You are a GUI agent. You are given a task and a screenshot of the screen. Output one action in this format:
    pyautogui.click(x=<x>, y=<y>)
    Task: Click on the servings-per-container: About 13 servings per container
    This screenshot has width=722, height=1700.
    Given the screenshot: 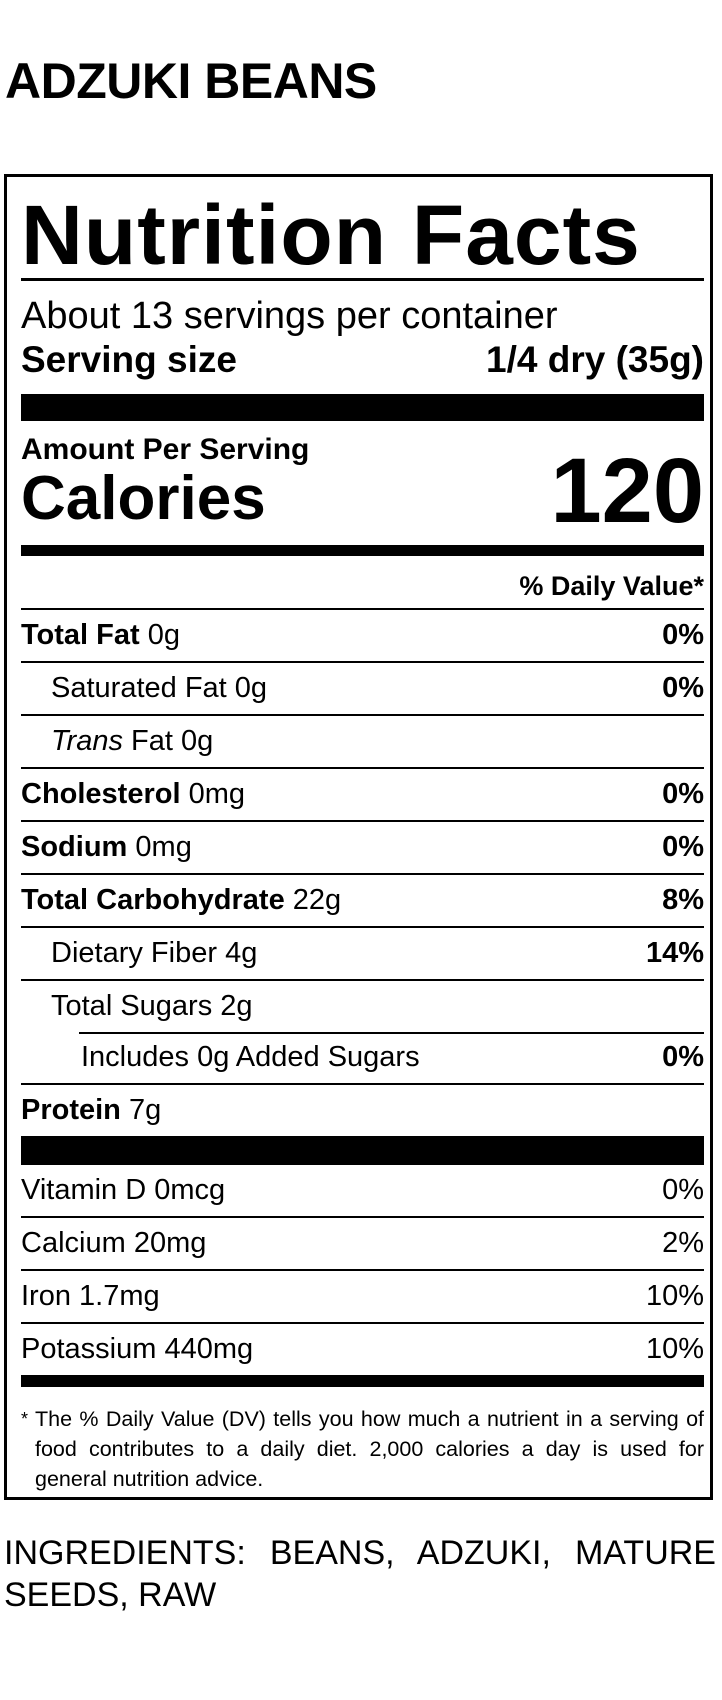 What is the action you would take?
    pyautogui.click(x=289, y=316)
    